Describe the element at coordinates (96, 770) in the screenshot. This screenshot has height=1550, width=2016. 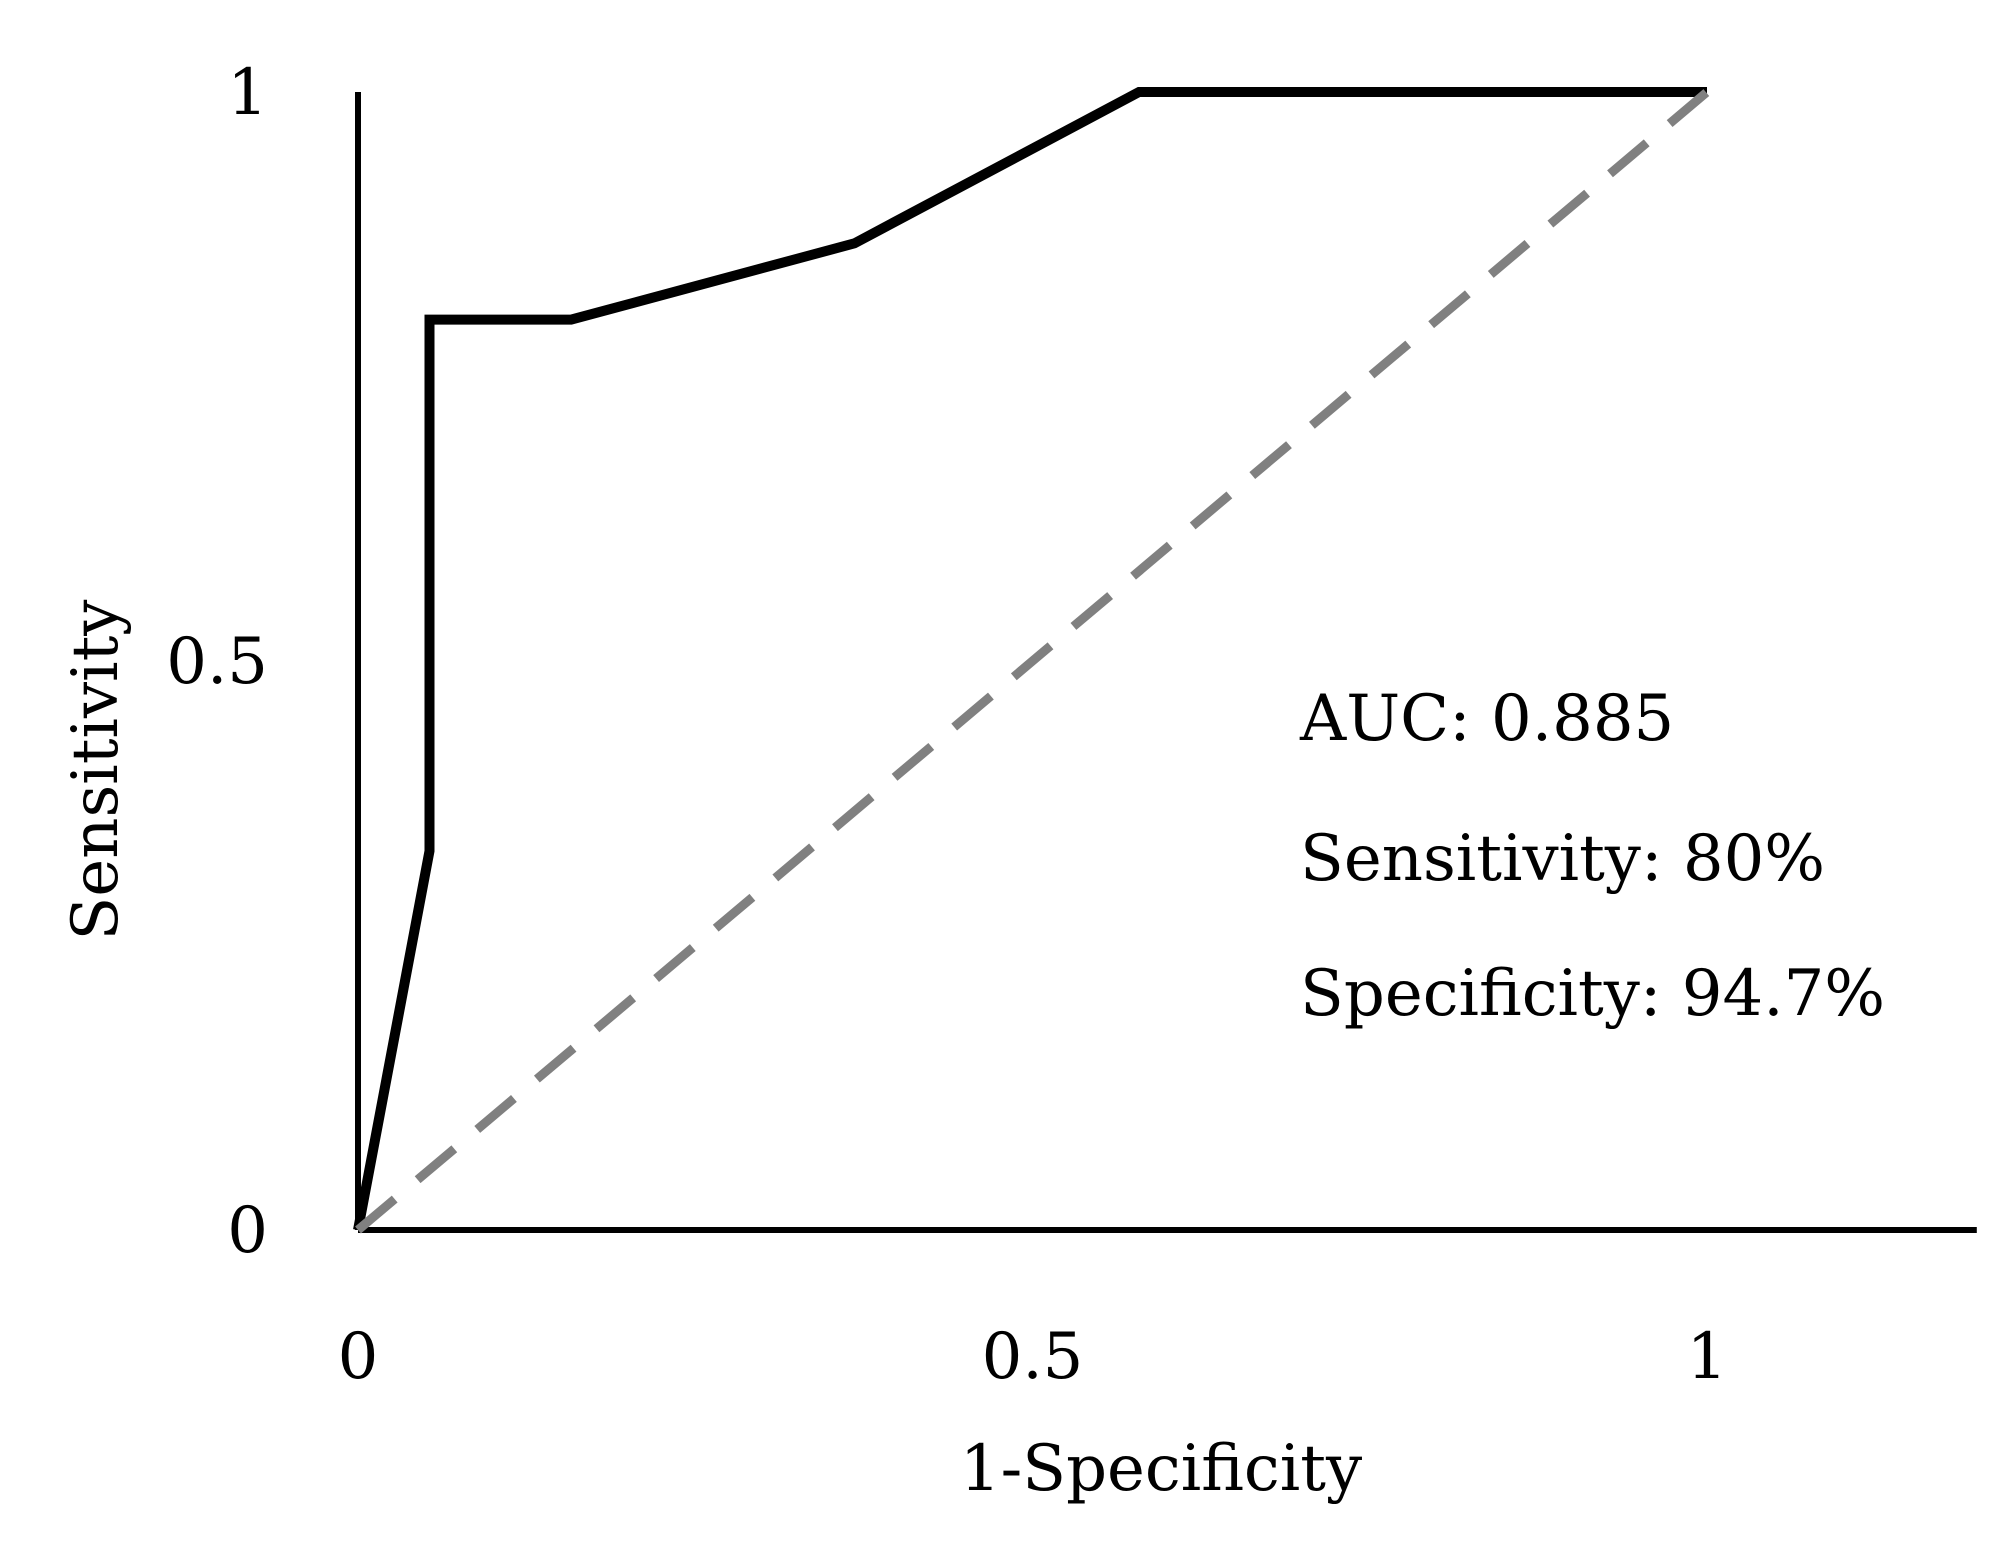
I see `y-axis-label: Sensitivity` at that location.